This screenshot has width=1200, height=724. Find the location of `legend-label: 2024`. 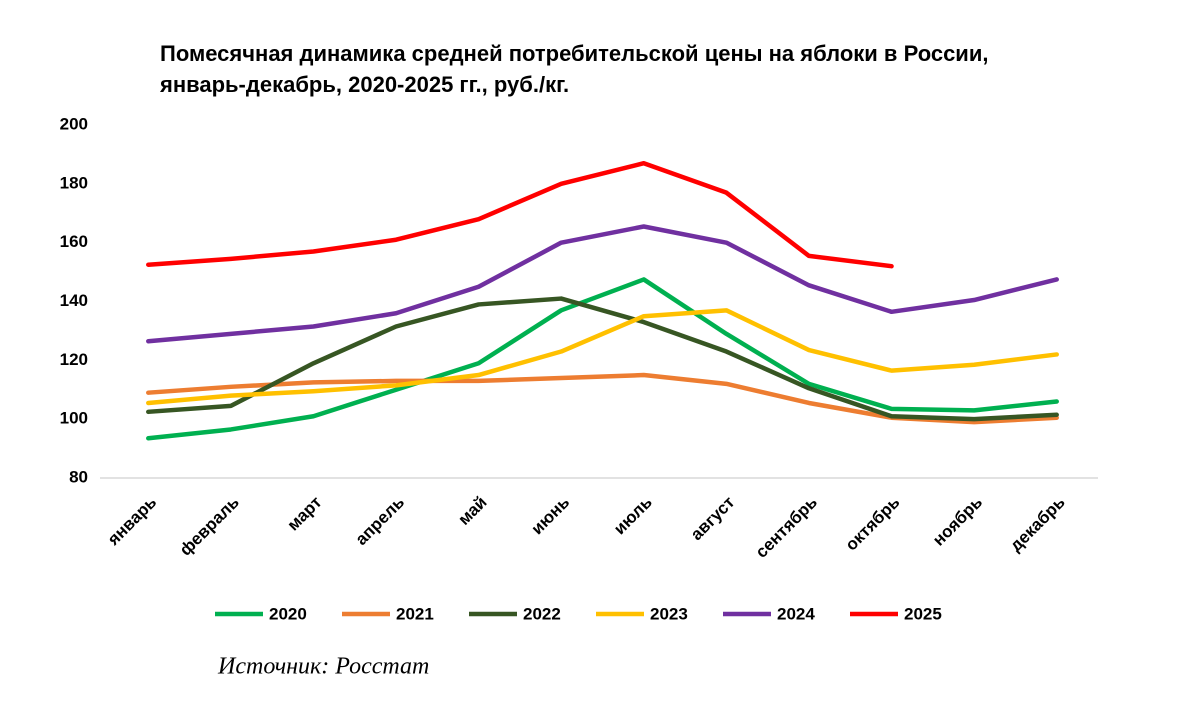

legend-label: 2024 is located at coordinates (796, 613).